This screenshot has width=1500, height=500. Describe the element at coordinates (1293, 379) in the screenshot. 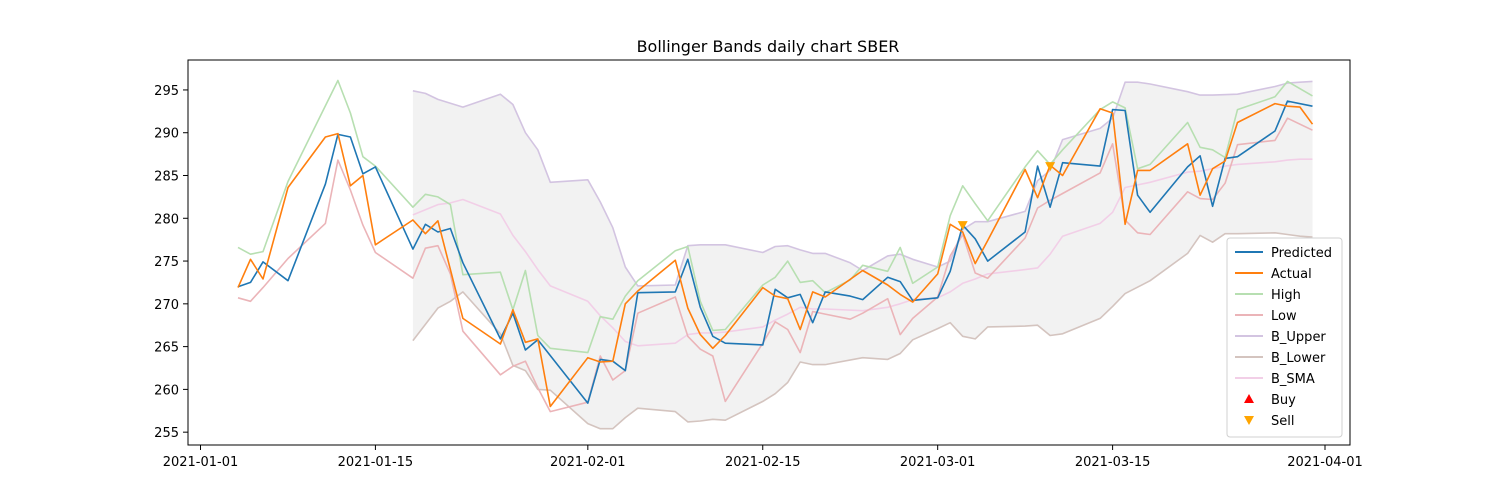

I see `legend-label-b-sma: B_SMA` at that location.